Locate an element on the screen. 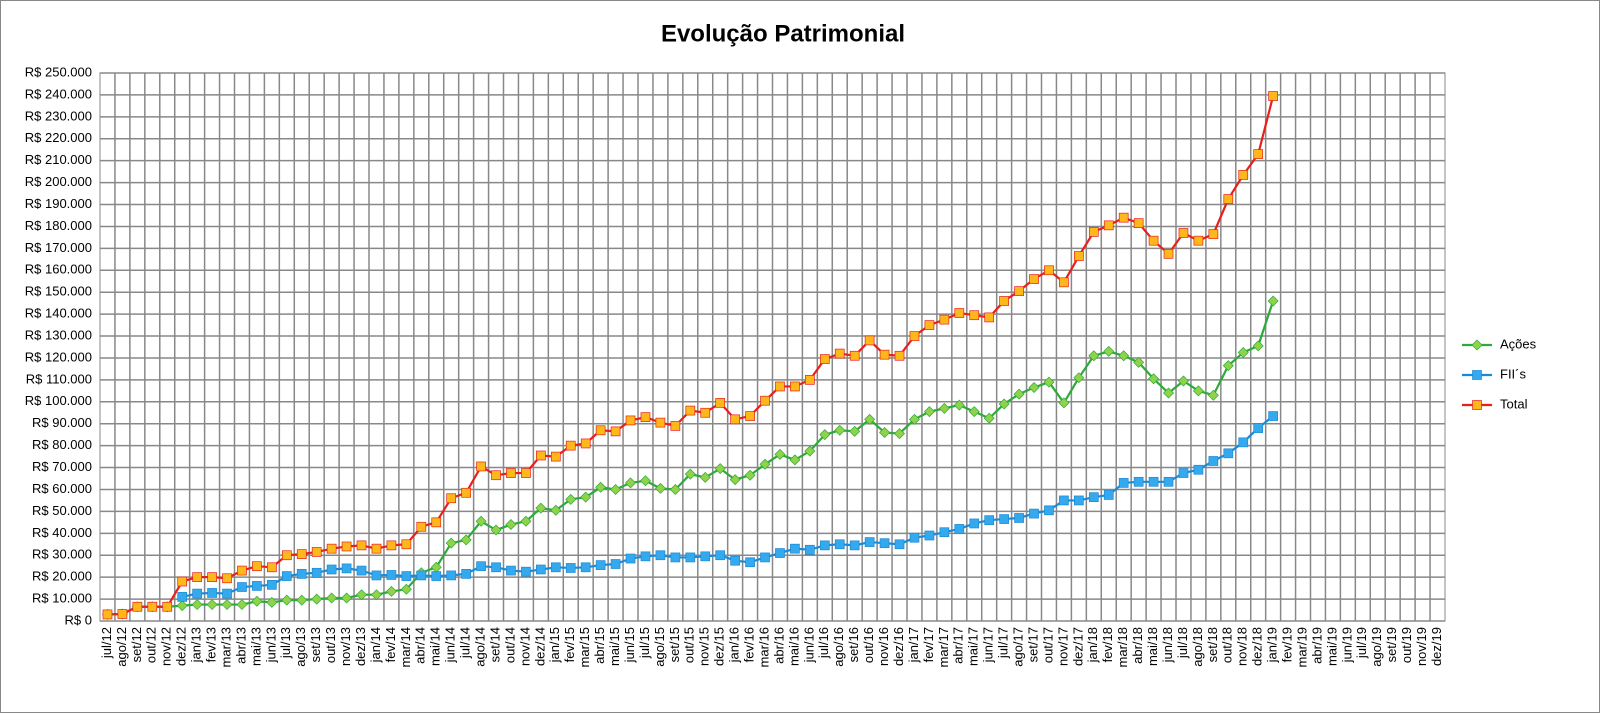 The height and width of the screenshot is (713, 1600). x-tick-label: mar/18 is located at coordinates (1122, 647).